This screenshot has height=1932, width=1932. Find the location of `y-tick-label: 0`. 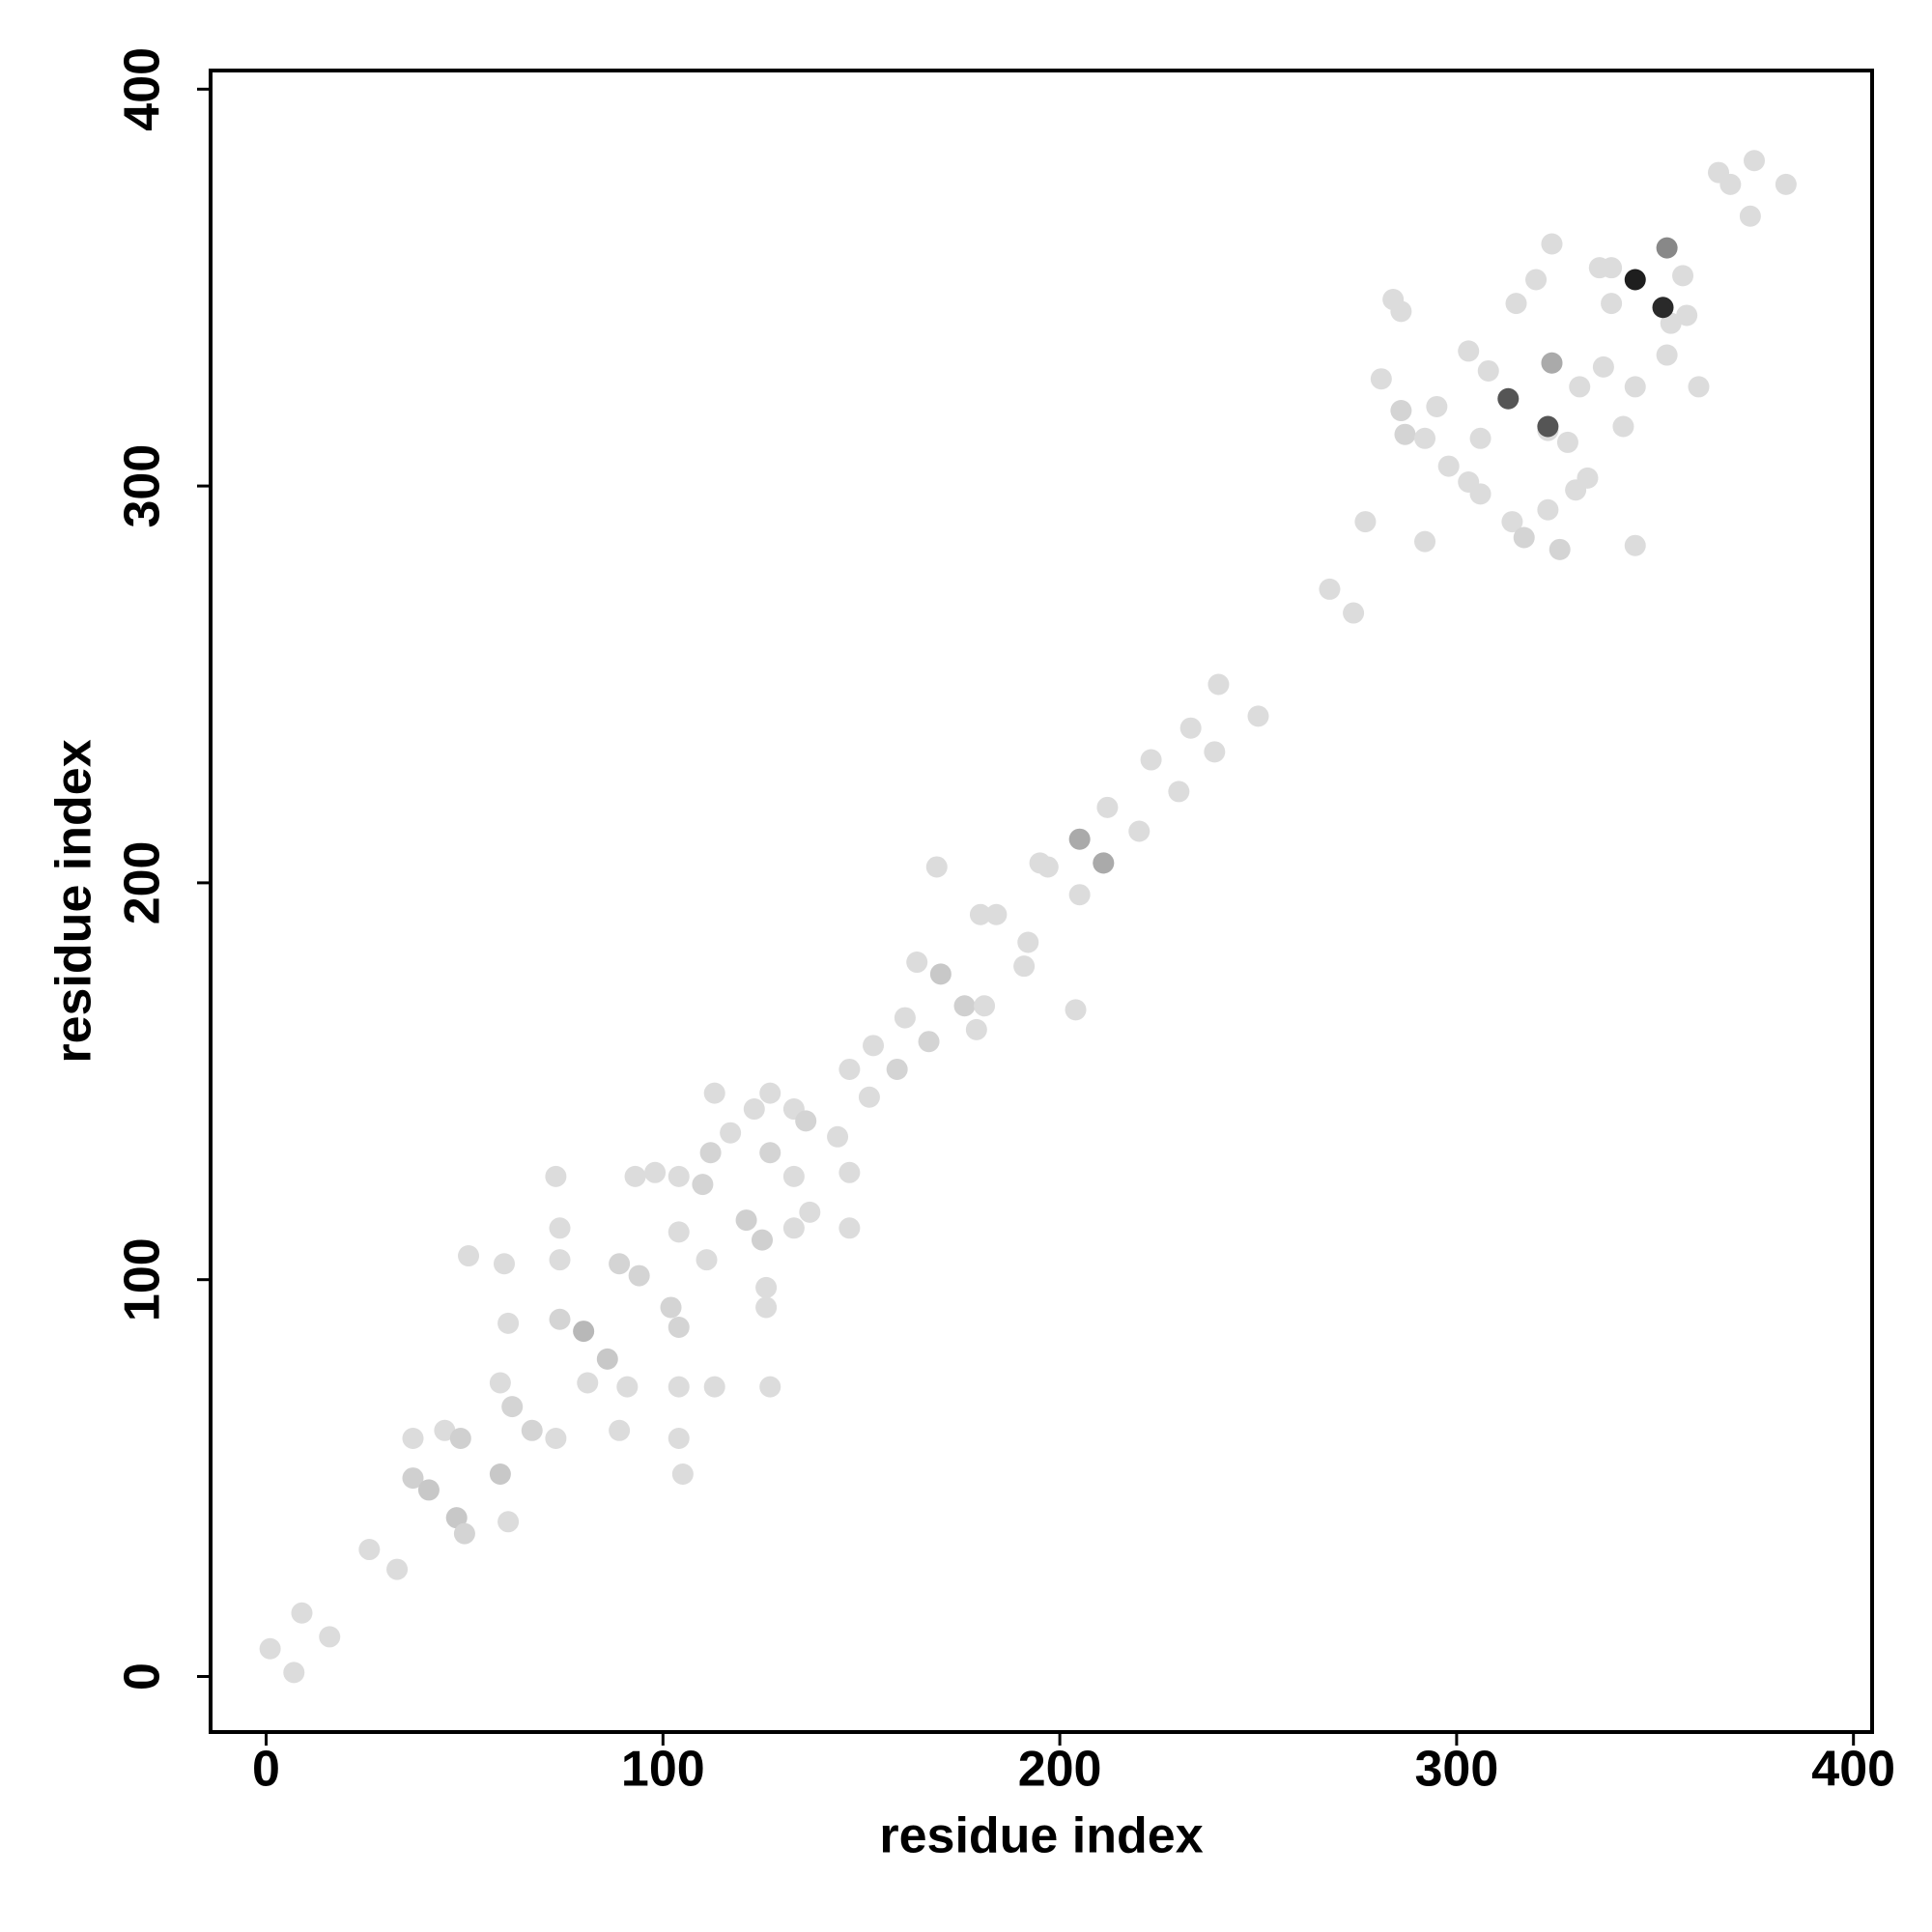

y-tick-label: 0 is located at coordinates (143, 1676).